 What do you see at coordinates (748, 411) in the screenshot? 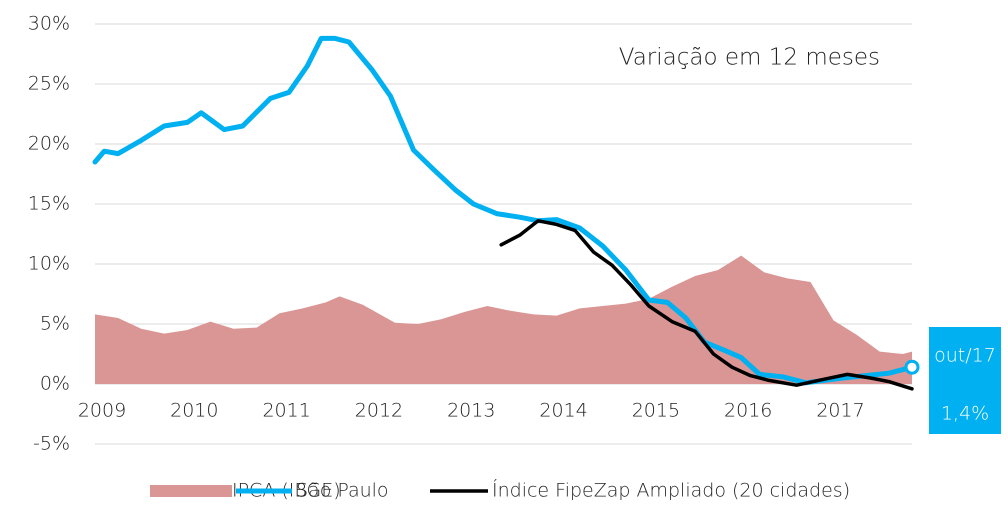
I see `x-tick-label: 2016` at bounding box center [748, 411].